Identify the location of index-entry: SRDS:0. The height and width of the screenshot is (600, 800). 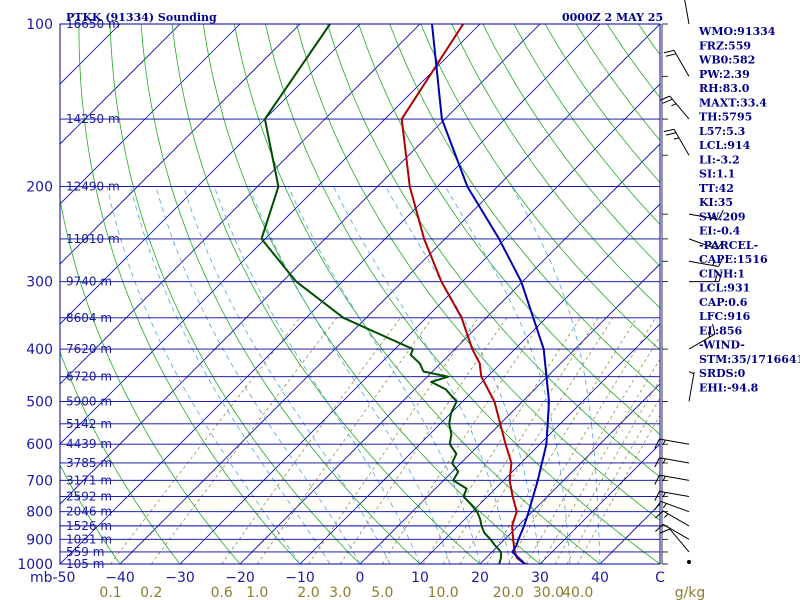
(722, 373).